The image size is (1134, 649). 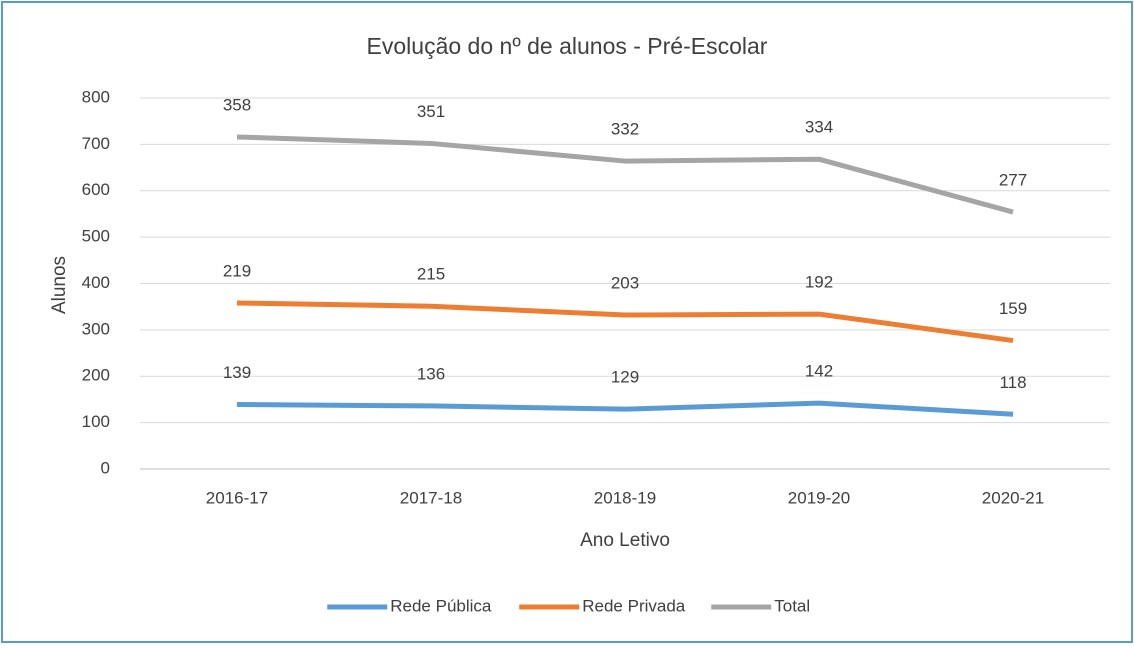 What do you see at coordinates (625, 497) in the screenshot?
I see `x-tick-label: 2018-19` at bounding box center [625, 497].